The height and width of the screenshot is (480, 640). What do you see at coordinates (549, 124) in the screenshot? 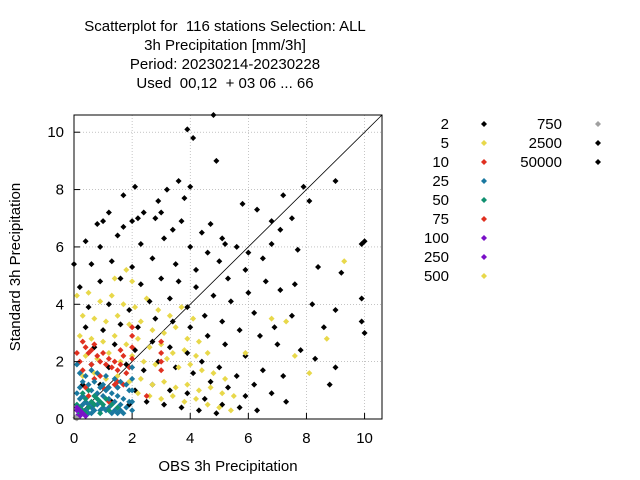
I see `legend-label: 750` at bounding box center [549, 124].